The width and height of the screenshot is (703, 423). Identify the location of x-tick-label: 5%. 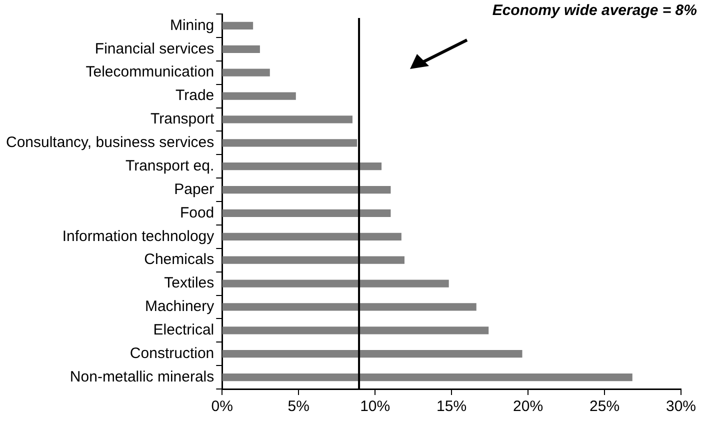
(299, 407).